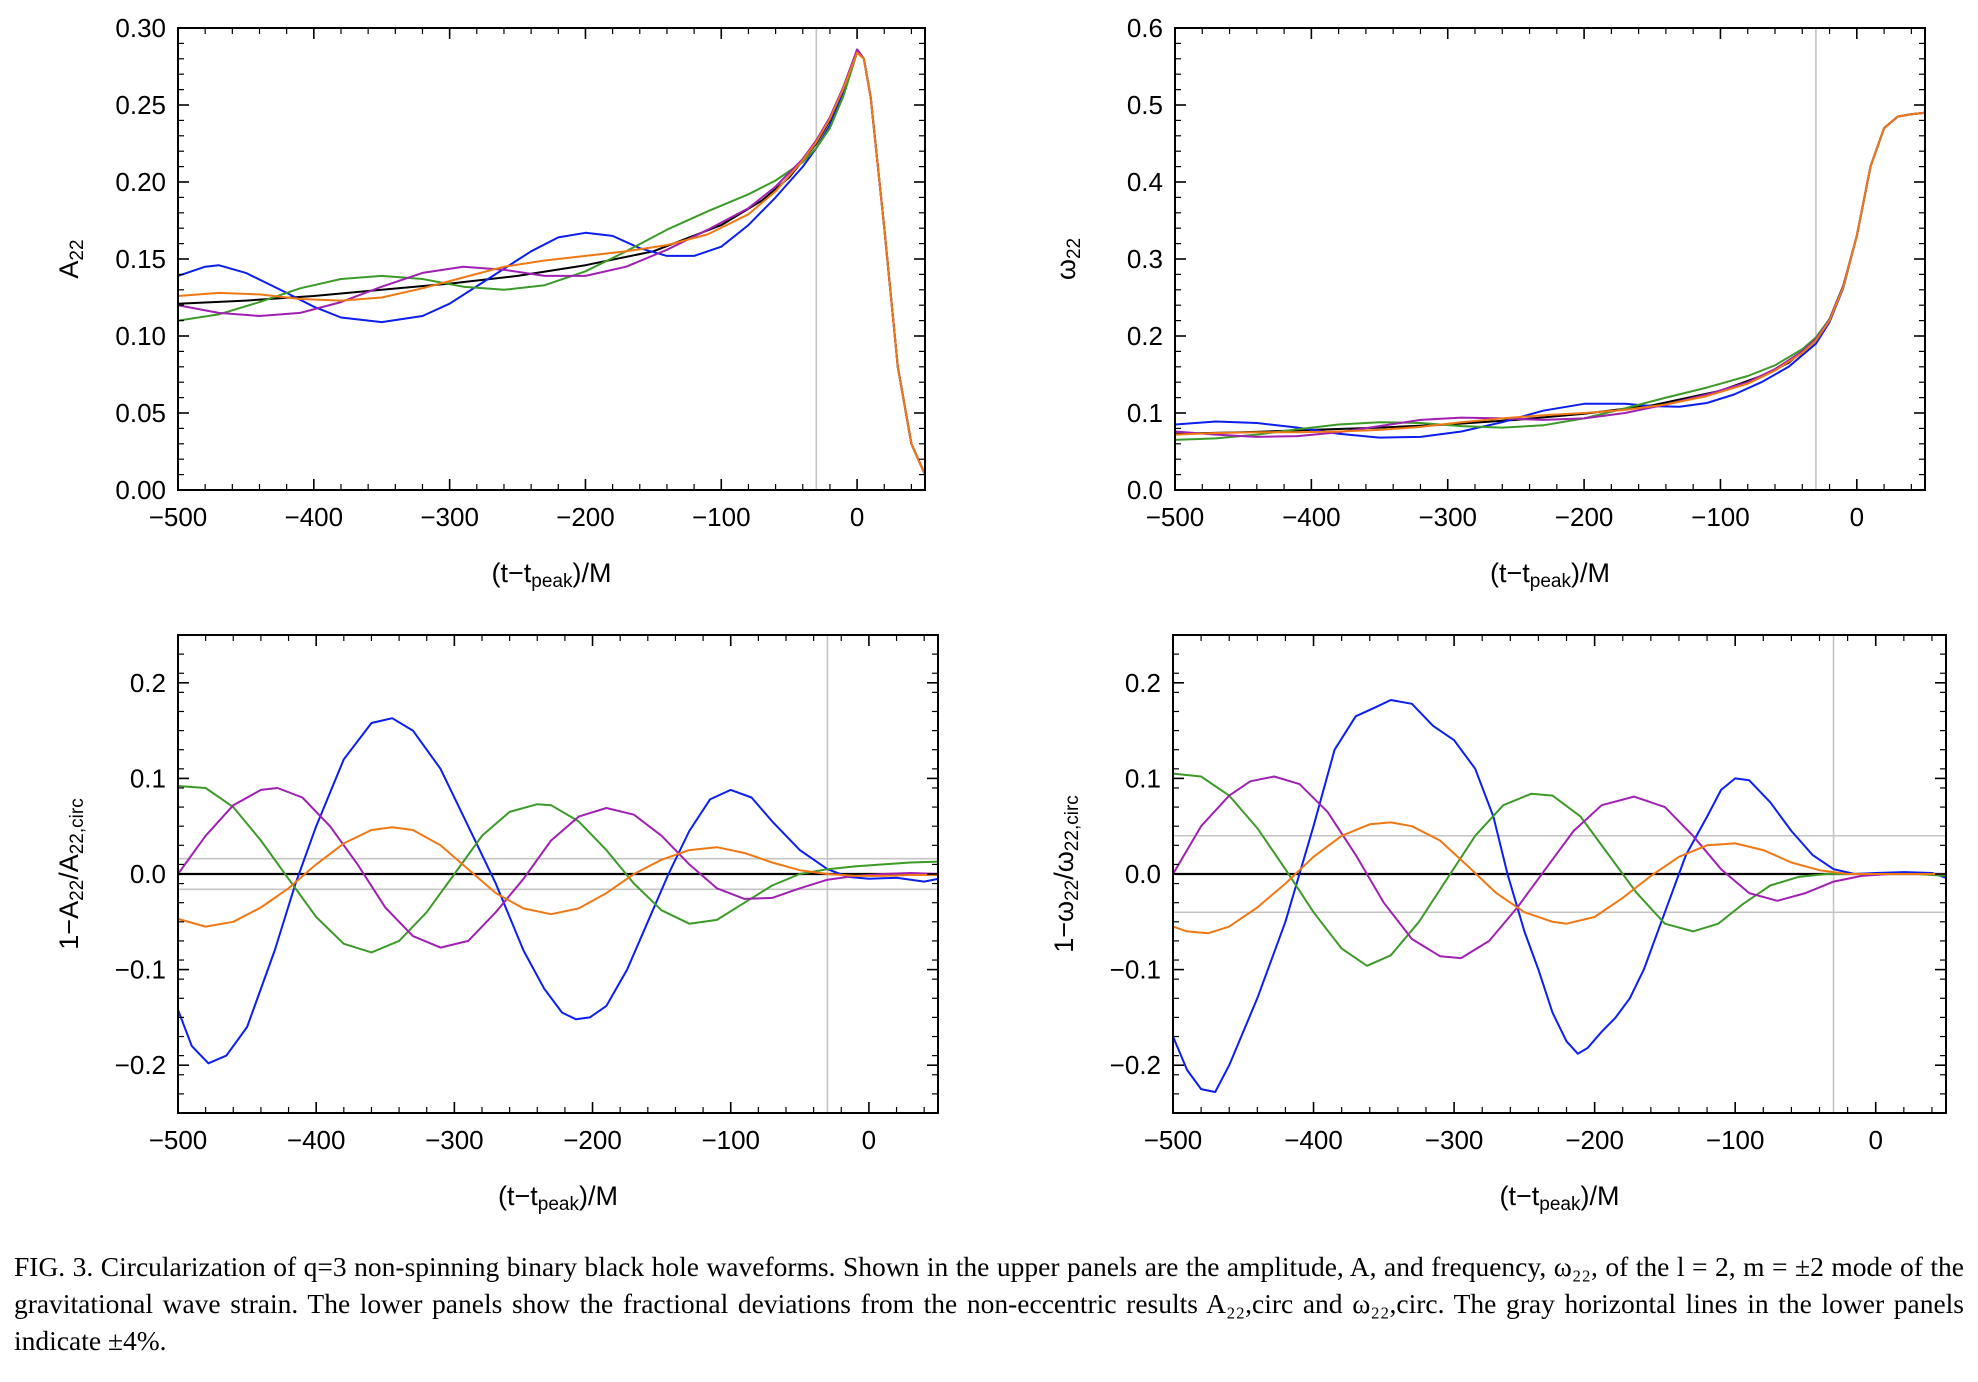 This screenshot has width=1978, height=1382. What do you see at coordinates (71, 873) in the screenshot?
I see `y-axis-label: 1−A22/A22,circ` at bounding box center [71, 873].